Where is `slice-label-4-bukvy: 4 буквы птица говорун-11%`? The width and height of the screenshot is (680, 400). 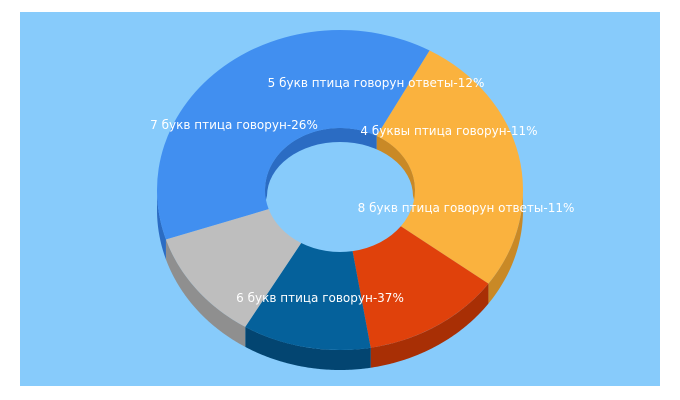 slice-label-4-bukvy: 4 буквы птица говорун-11% is located at coordinates (448, 131).